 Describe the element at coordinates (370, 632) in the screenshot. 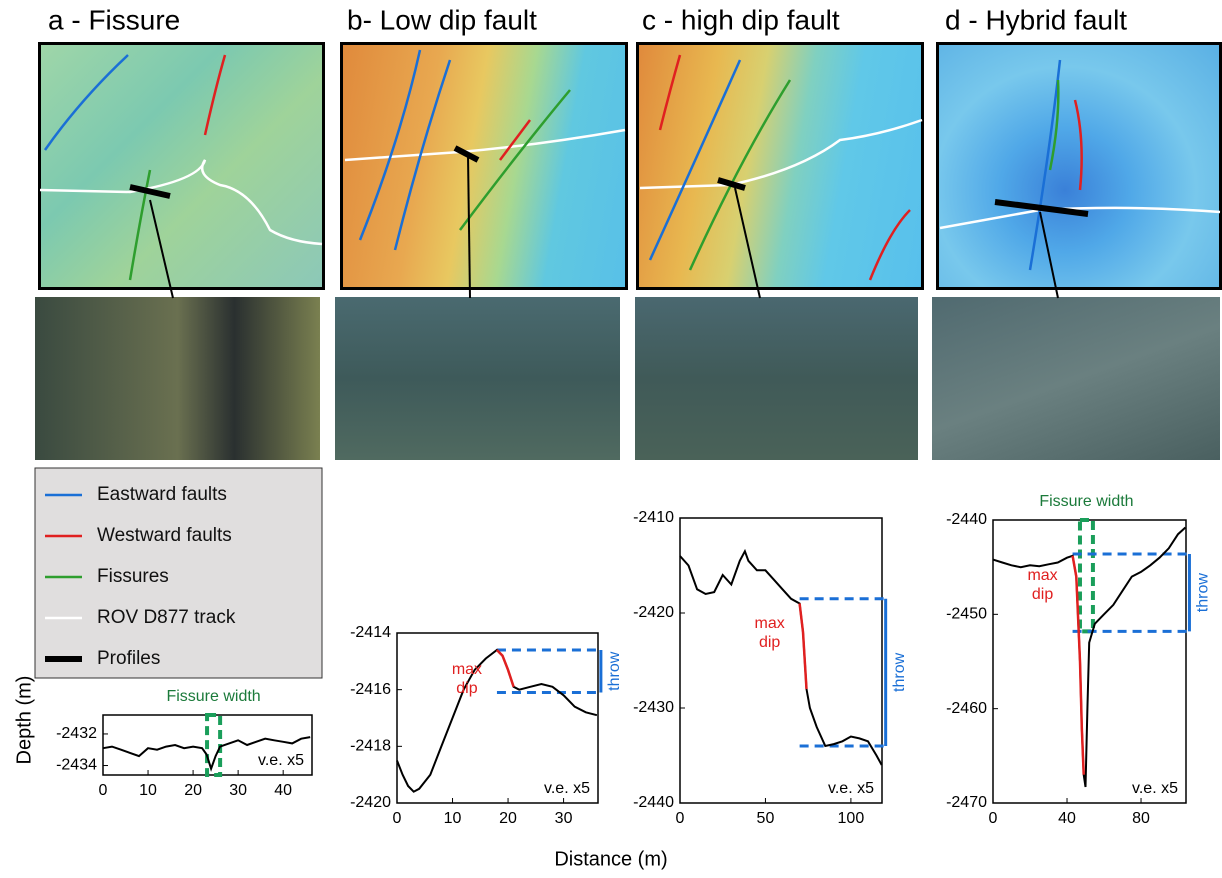

I see `y-tick-label: -2414` at that location.